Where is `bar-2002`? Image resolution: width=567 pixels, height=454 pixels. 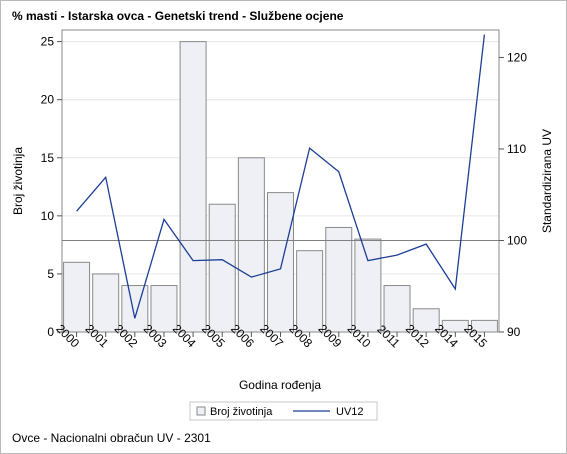 bar-2002 is located at coordinates (135, 309).